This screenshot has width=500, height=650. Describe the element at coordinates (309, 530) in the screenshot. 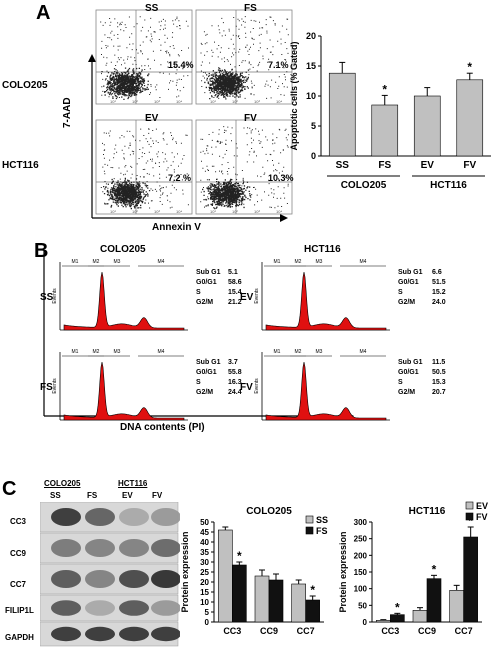

I see `legend-swatch-fs` at that location.